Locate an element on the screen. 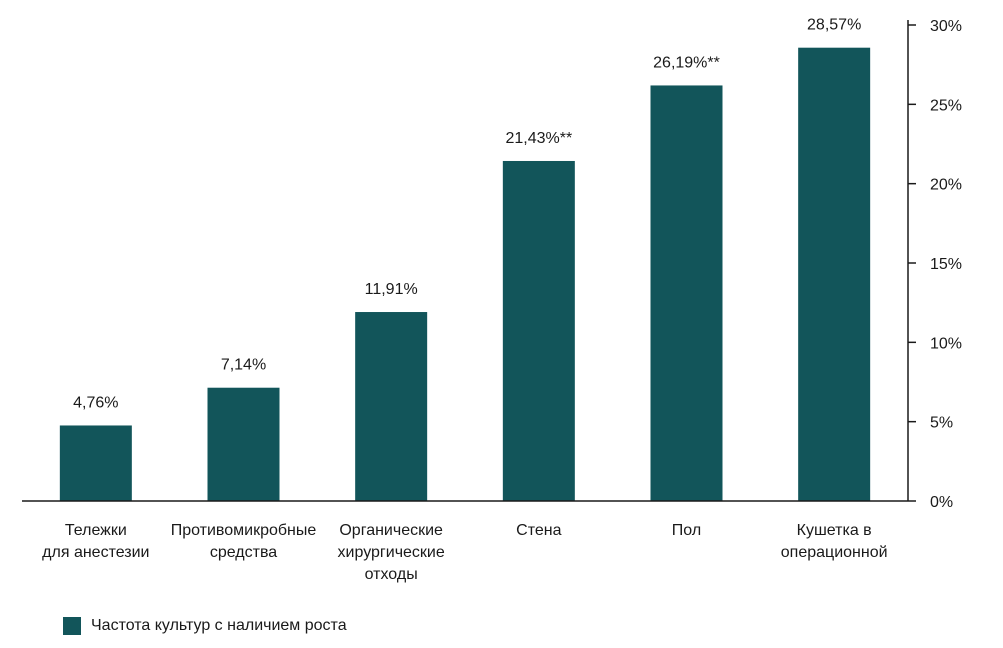 The height and width of the screenshot is (648, 1003). y-tick-label-1: 5% is located at coordinates (941, 423).